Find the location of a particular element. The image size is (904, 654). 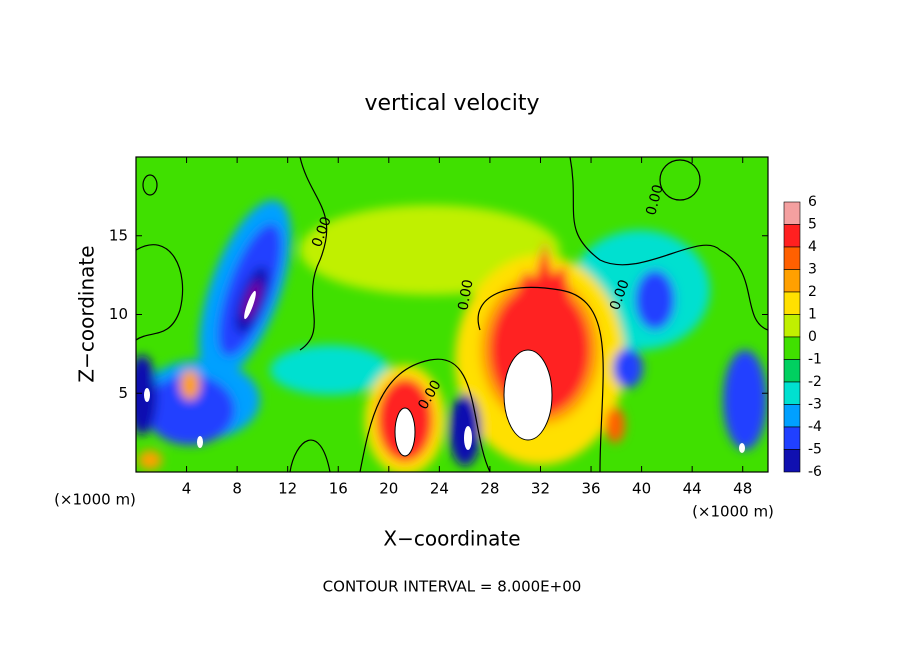

x-tick-label: 16 is located at coordinates (338, 489).